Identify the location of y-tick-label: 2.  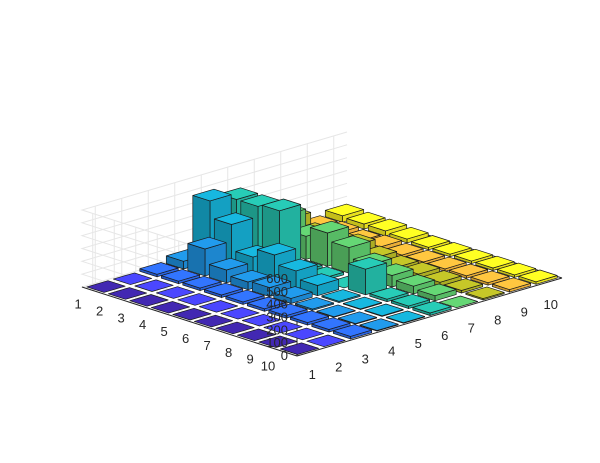
(99, 310).